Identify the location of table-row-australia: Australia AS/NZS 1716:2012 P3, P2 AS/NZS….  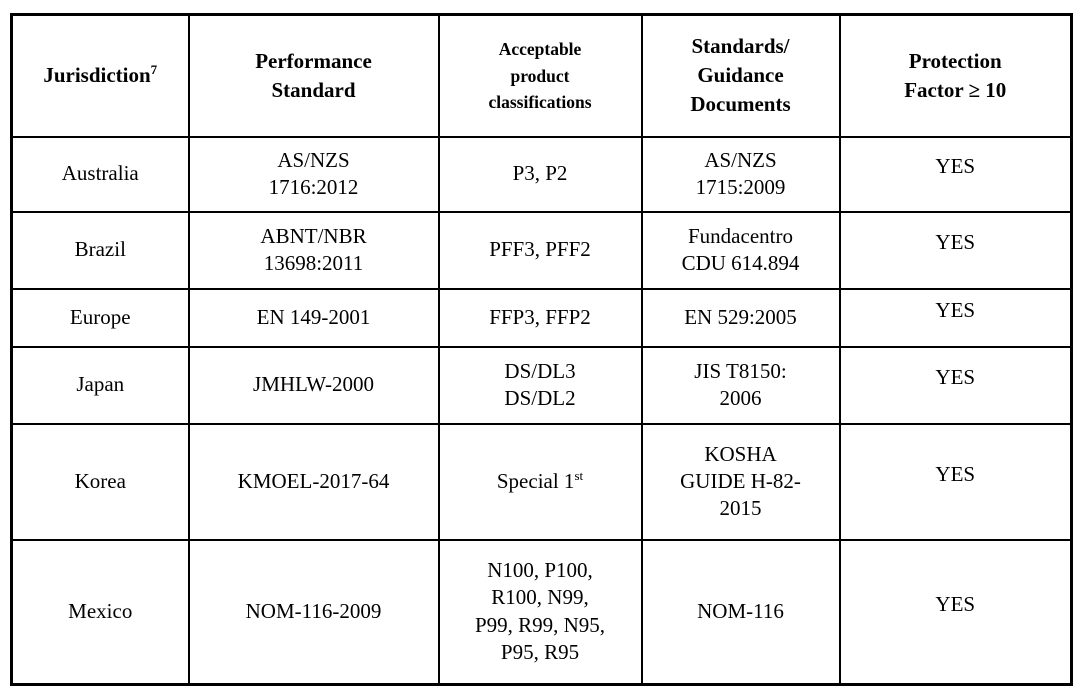
(541, 174).